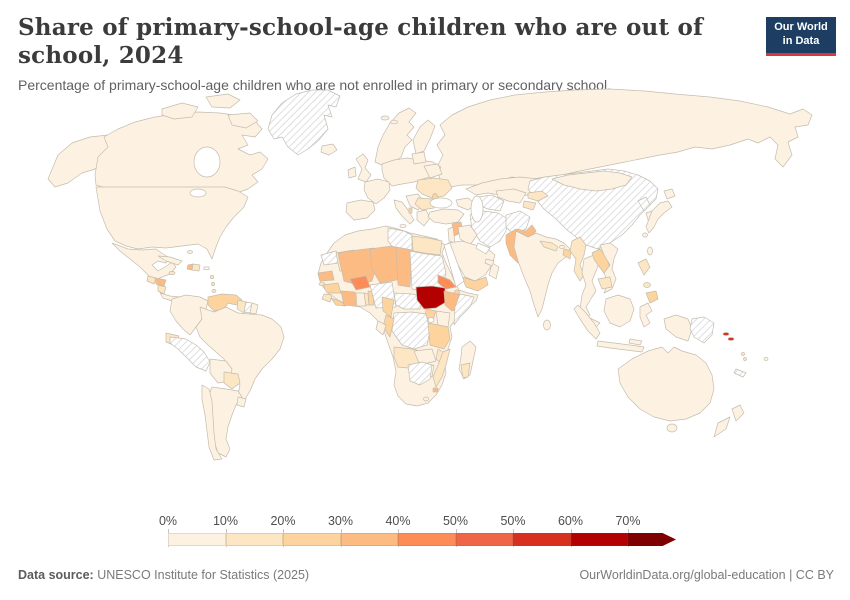  Describe the element at coordinates (425, 357) in the screenshot. I see `country-zambia` at that location.